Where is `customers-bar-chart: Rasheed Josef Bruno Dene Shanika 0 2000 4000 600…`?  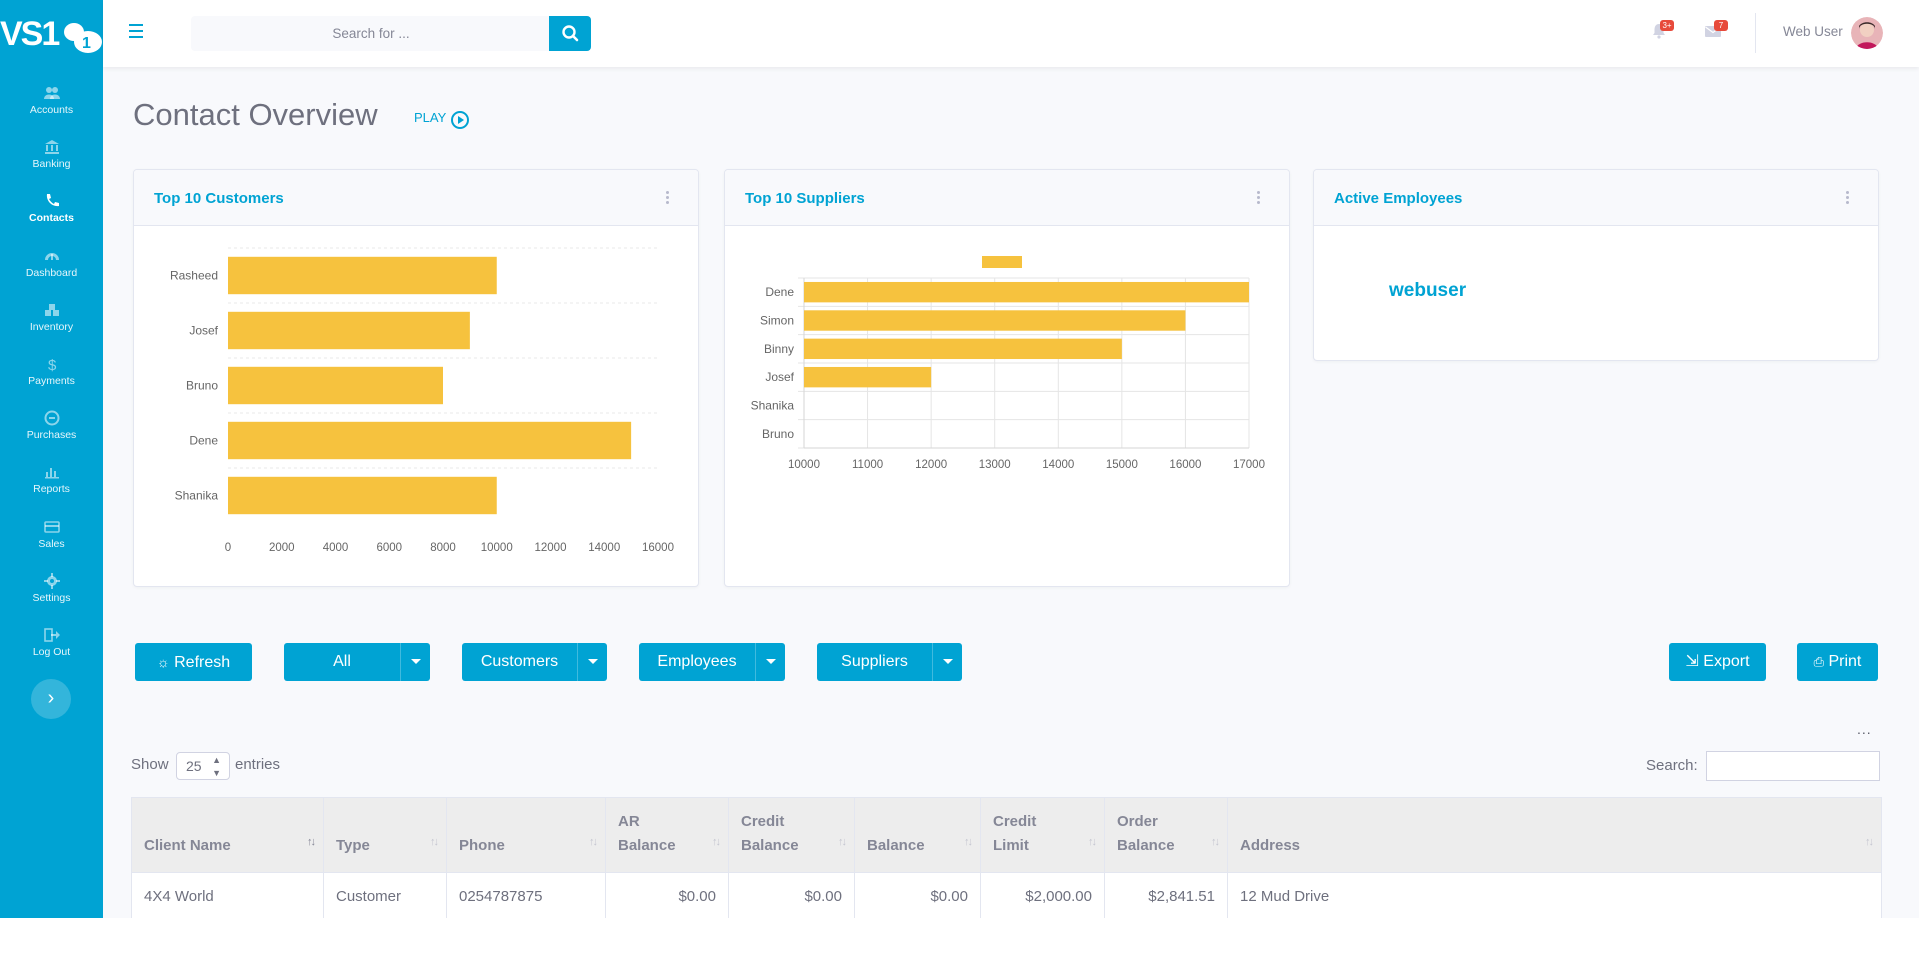 customers-bar-chart: Rasheed Josef Bruno Dene Shanika 0 2000 4000 600… is located at coordinates (422, 400).